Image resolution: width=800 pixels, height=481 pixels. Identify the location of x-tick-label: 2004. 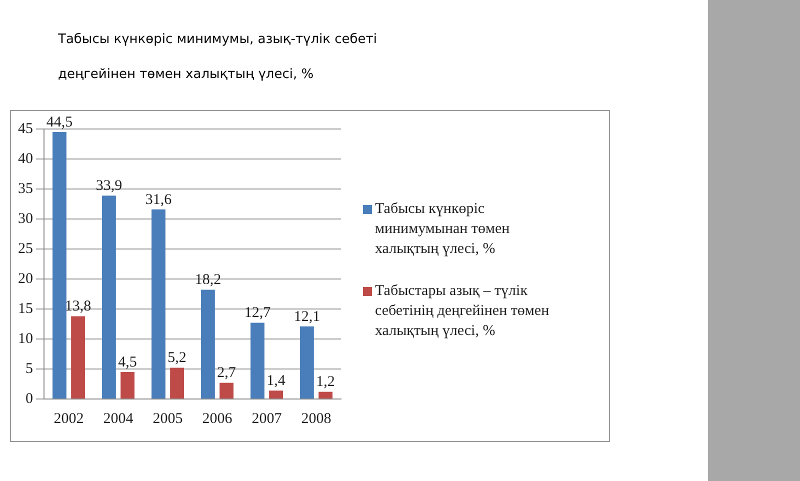
(118, 418).